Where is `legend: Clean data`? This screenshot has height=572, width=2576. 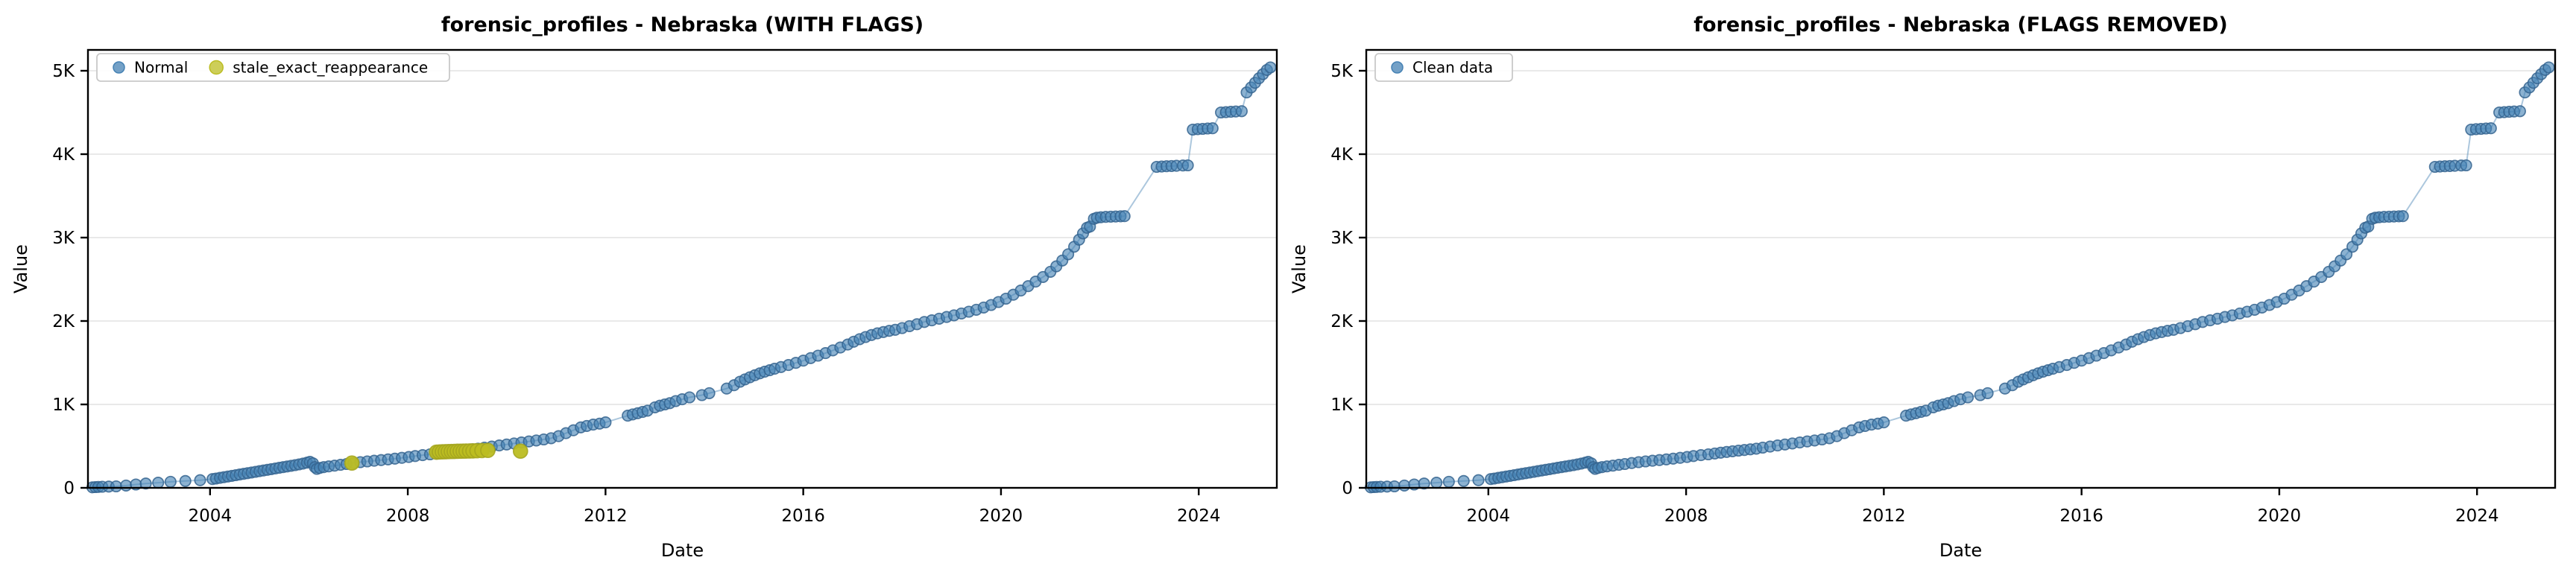
legend: Clean data is located at coordinates (1444, 67).